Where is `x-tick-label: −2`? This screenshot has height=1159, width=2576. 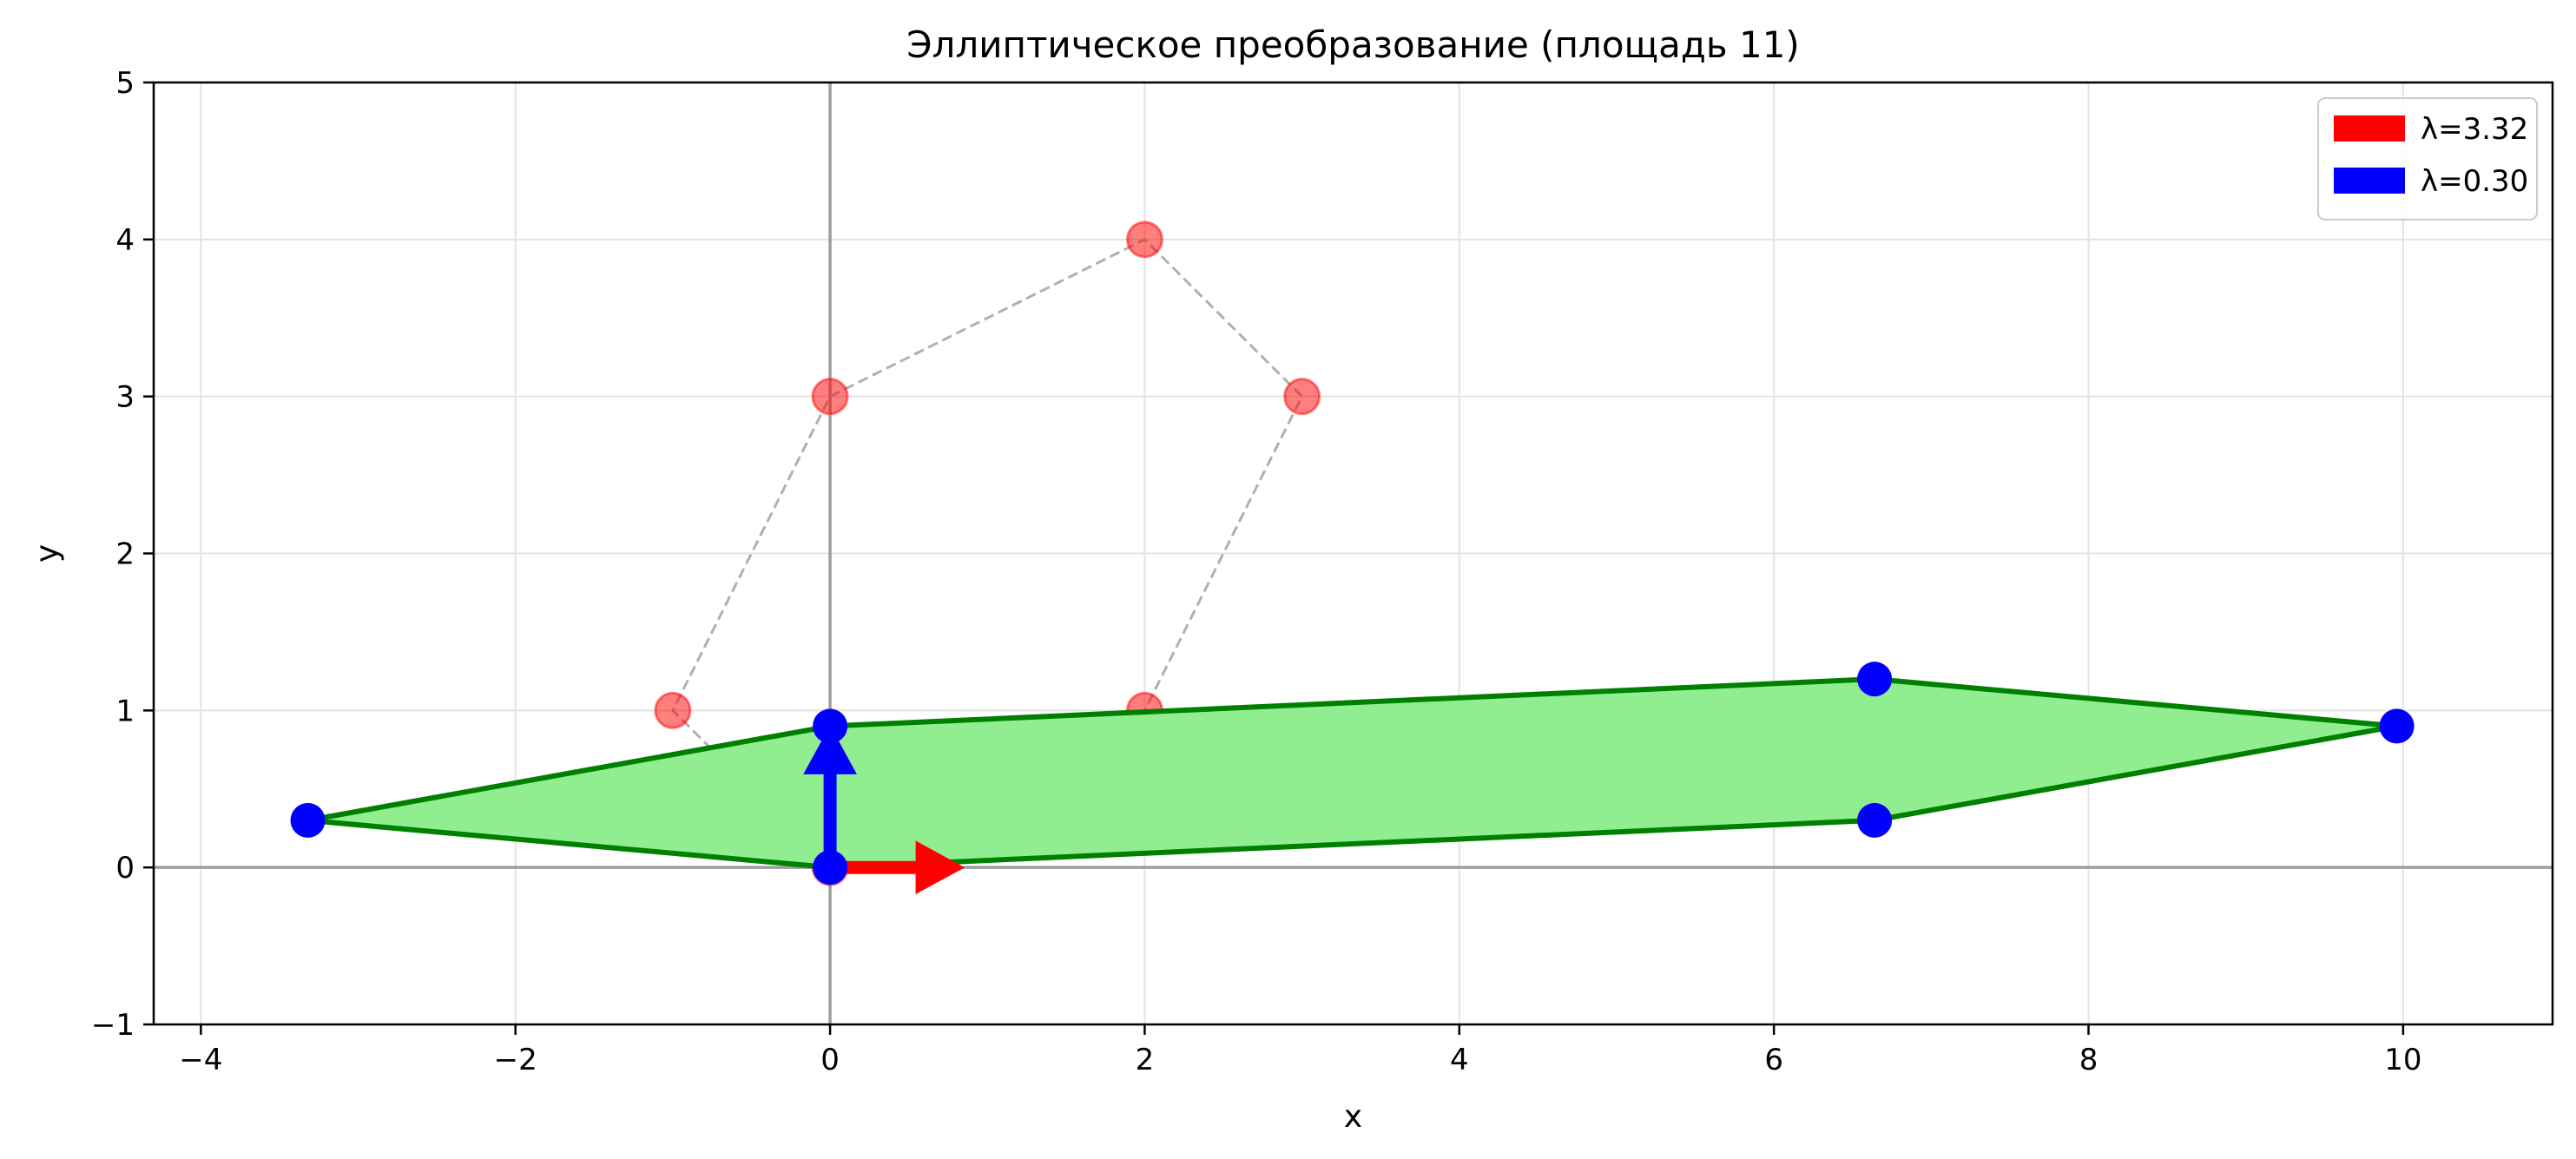 x-tick-label: −2 is located at coordinates (515, 1060).